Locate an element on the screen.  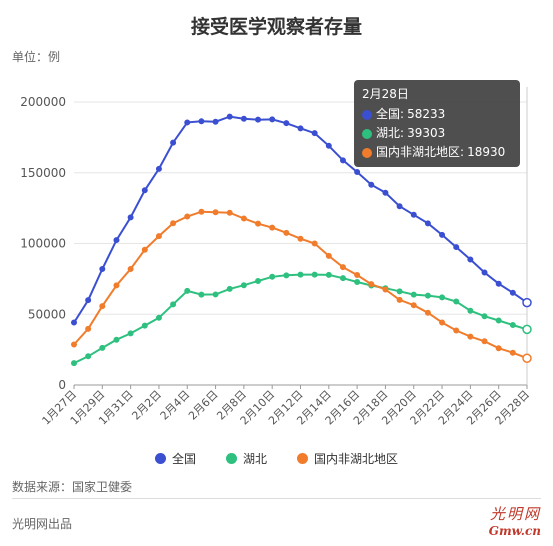
legend-item-hubei: 湖北 is located at coordinates (246, 458).